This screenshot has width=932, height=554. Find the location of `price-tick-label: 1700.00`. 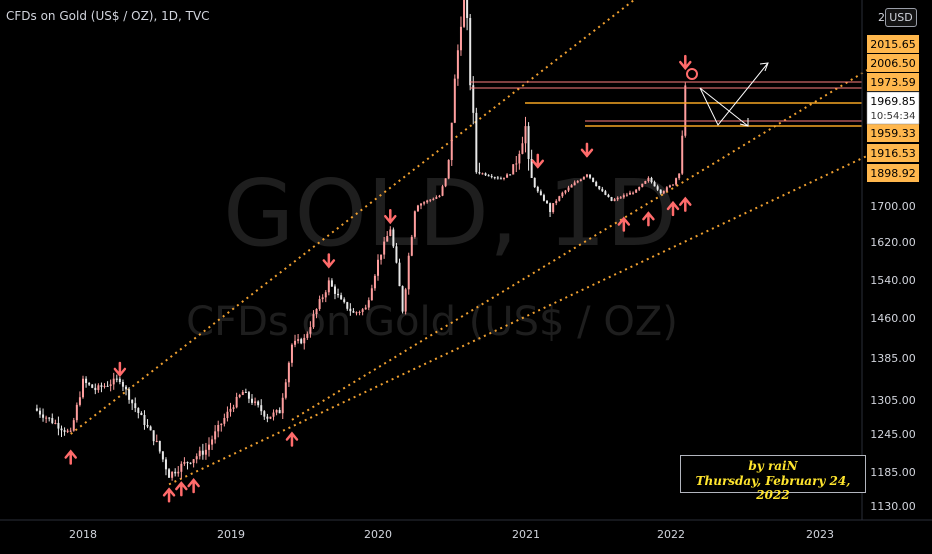

price-tick-label: 1700.00 is located at coordinates (893, 206).